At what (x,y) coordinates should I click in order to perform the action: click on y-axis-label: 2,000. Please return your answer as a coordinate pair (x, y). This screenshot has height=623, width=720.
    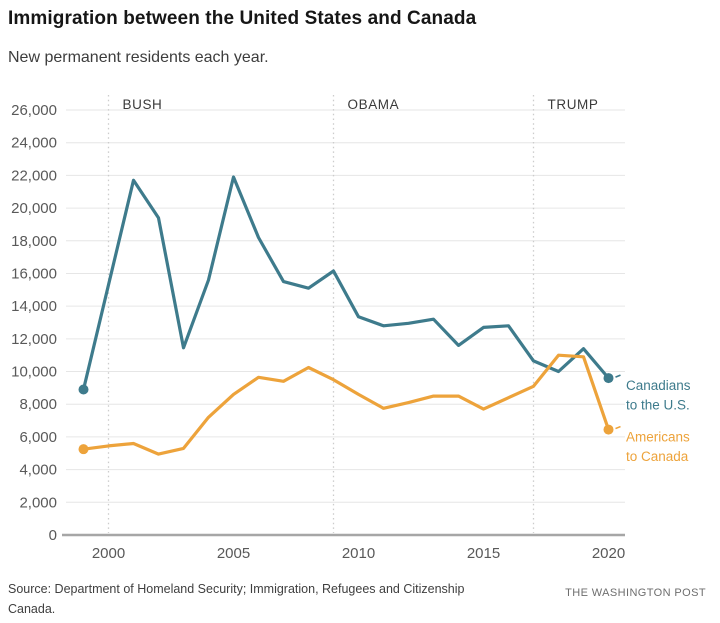
    Looking at the image, I should click on (38, 502).